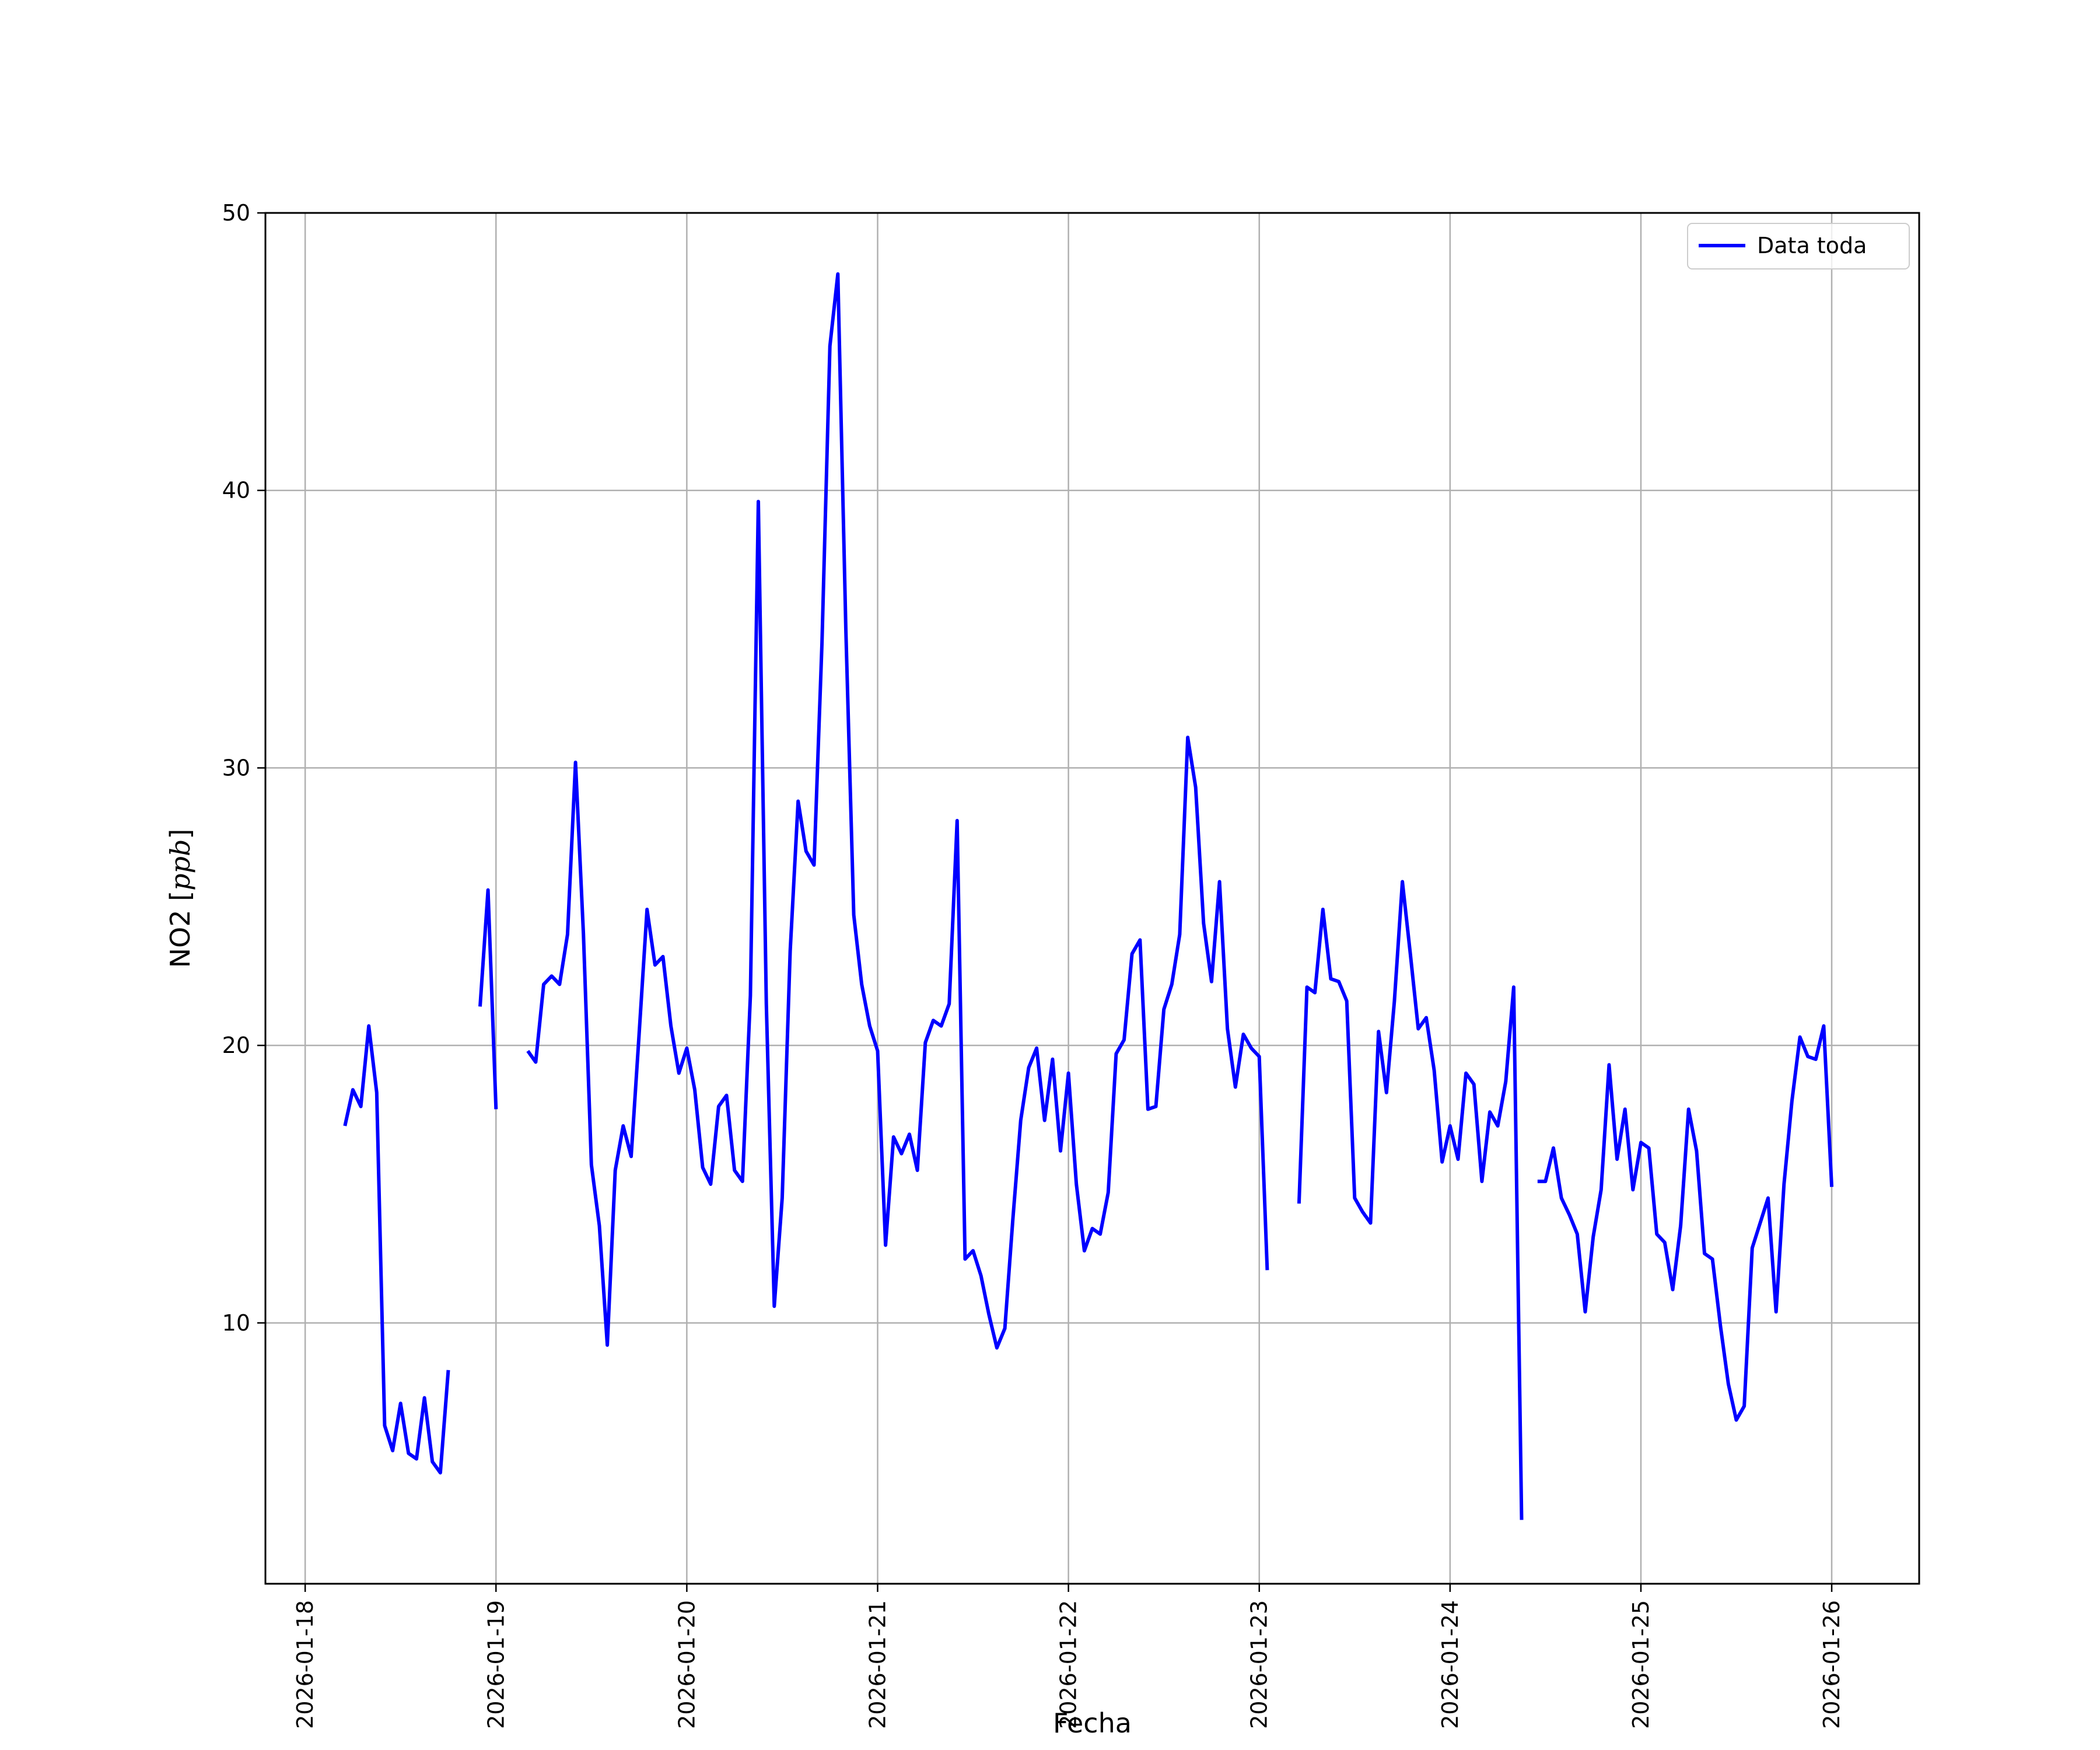  I want to click on x-tick-label: 2026-01-18, so click(305, 1664).